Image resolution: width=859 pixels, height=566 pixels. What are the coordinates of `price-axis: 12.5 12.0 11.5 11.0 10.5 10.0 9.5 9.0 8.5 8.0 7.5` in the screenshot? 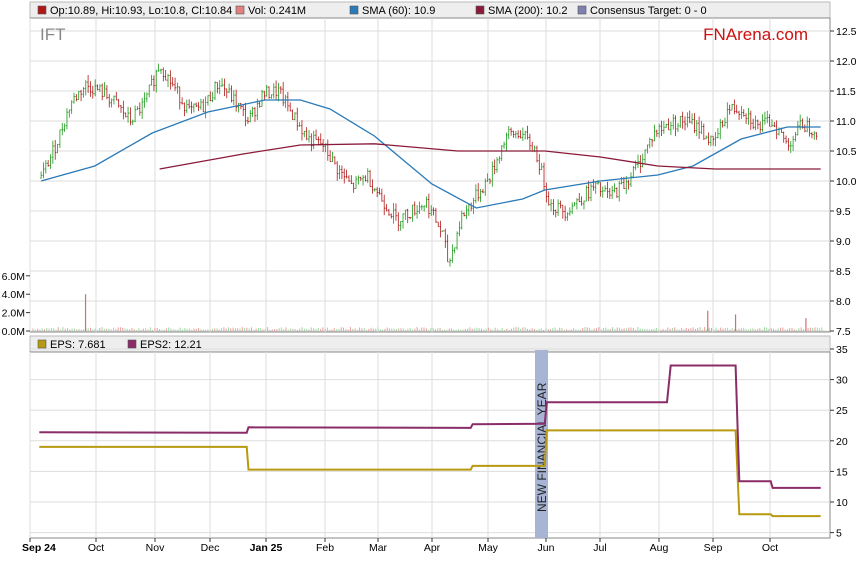 It's located at (843, 182).